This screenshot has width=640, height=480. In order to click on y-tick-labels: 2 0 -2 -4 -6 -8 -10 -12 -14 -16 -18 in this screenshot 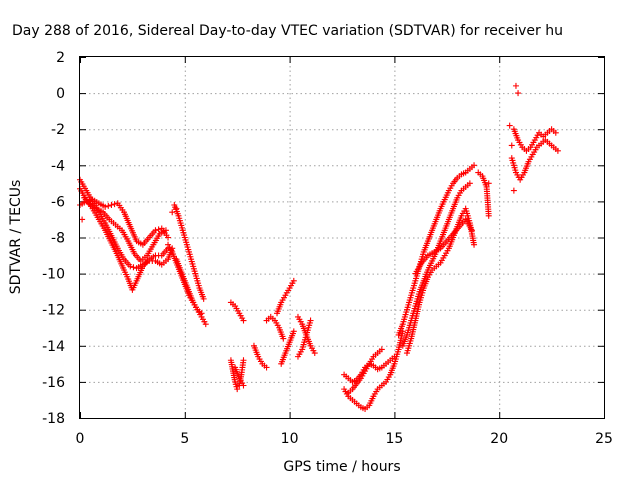, I will do `click(53, 238)`.